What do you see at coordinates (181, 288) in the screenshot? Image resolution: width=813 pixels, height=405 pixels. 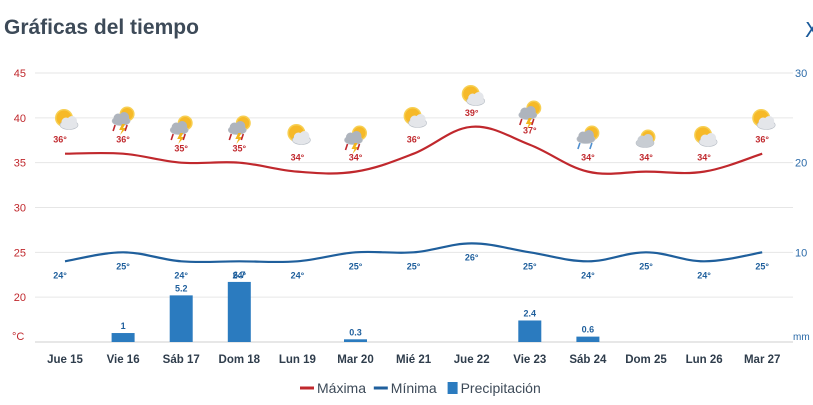 I see `precip-data-label: 5.2` at bounding box center [181, 288].